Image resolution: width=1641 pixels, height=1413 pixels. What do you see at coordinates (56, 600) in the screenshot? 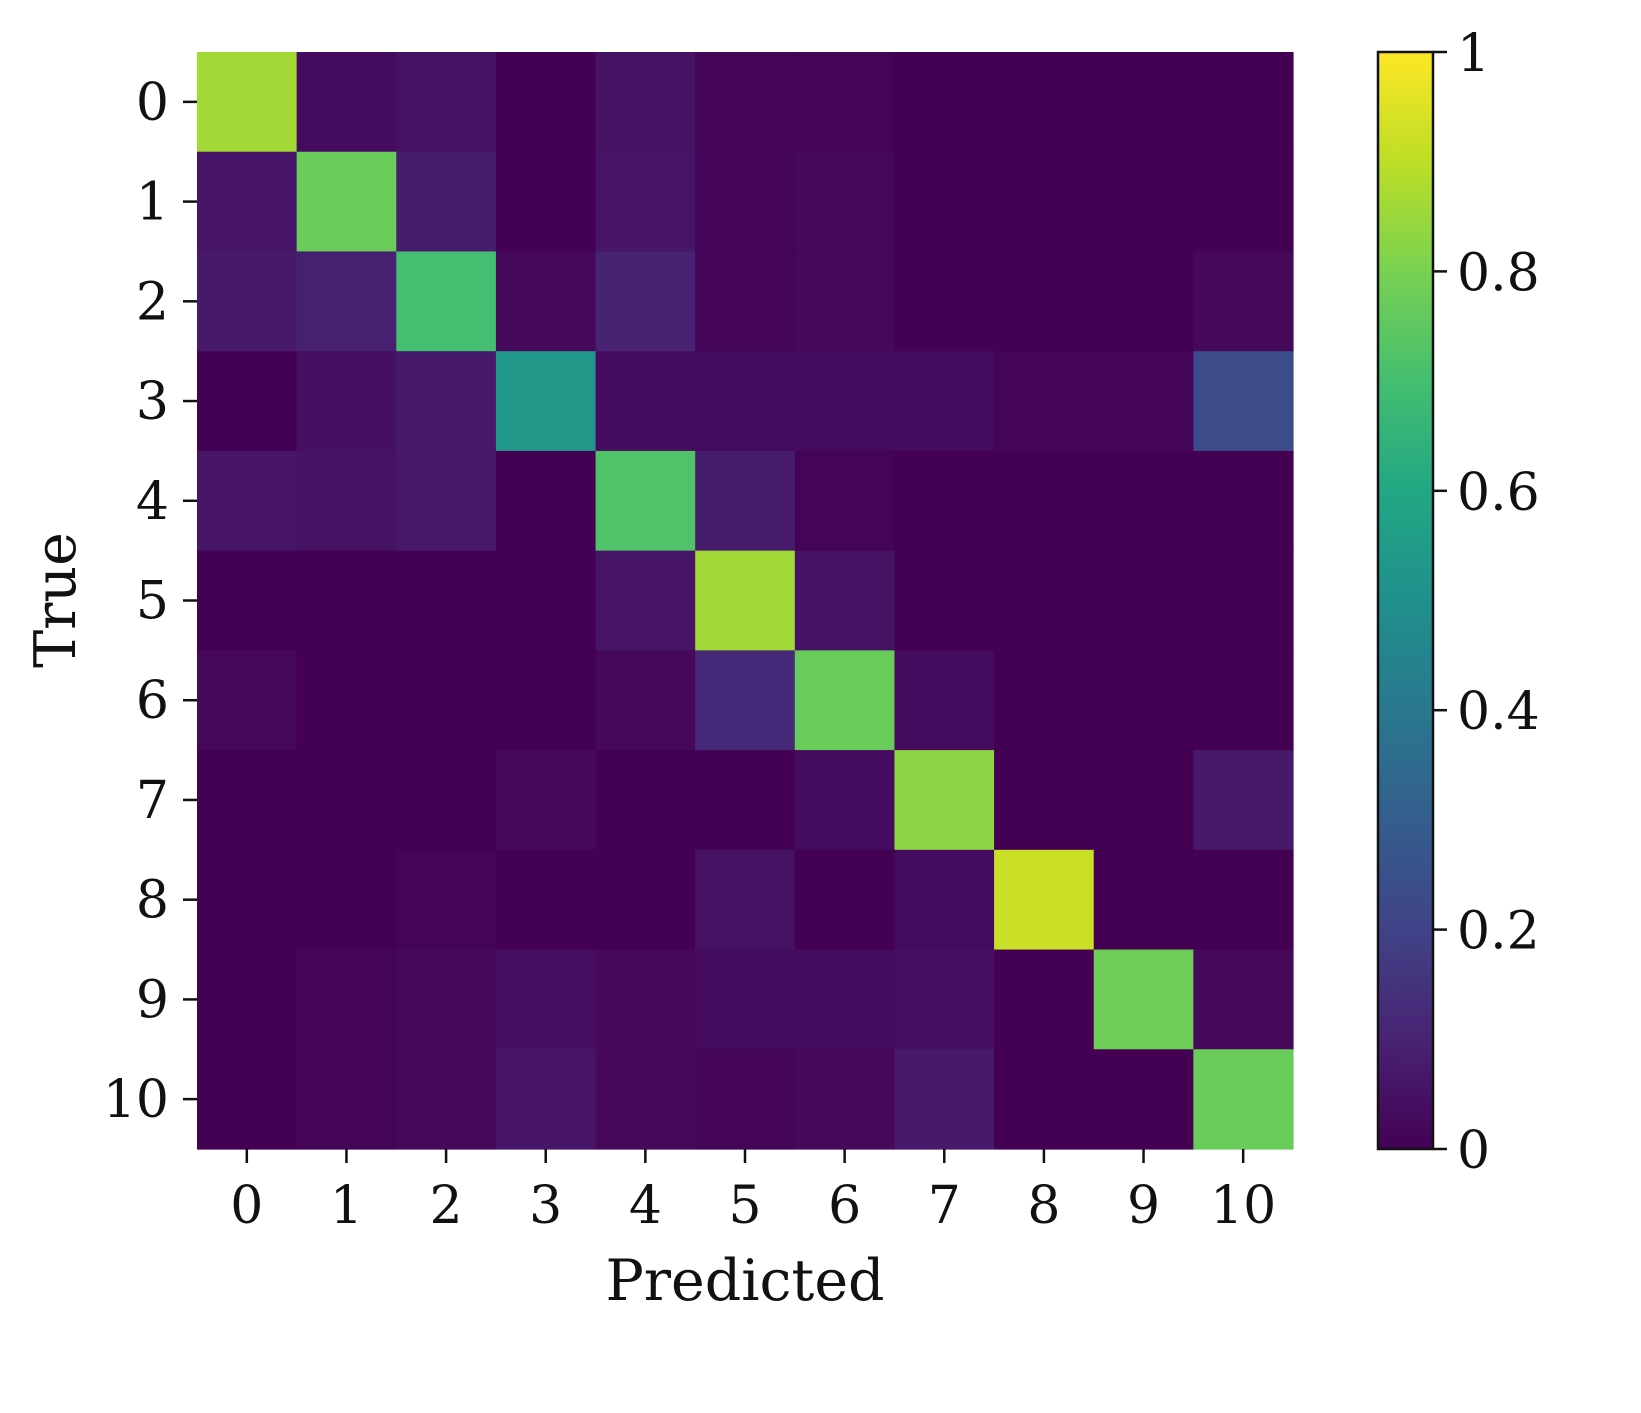
I see `y-axis-label: True` at bounding box center [56, 600].